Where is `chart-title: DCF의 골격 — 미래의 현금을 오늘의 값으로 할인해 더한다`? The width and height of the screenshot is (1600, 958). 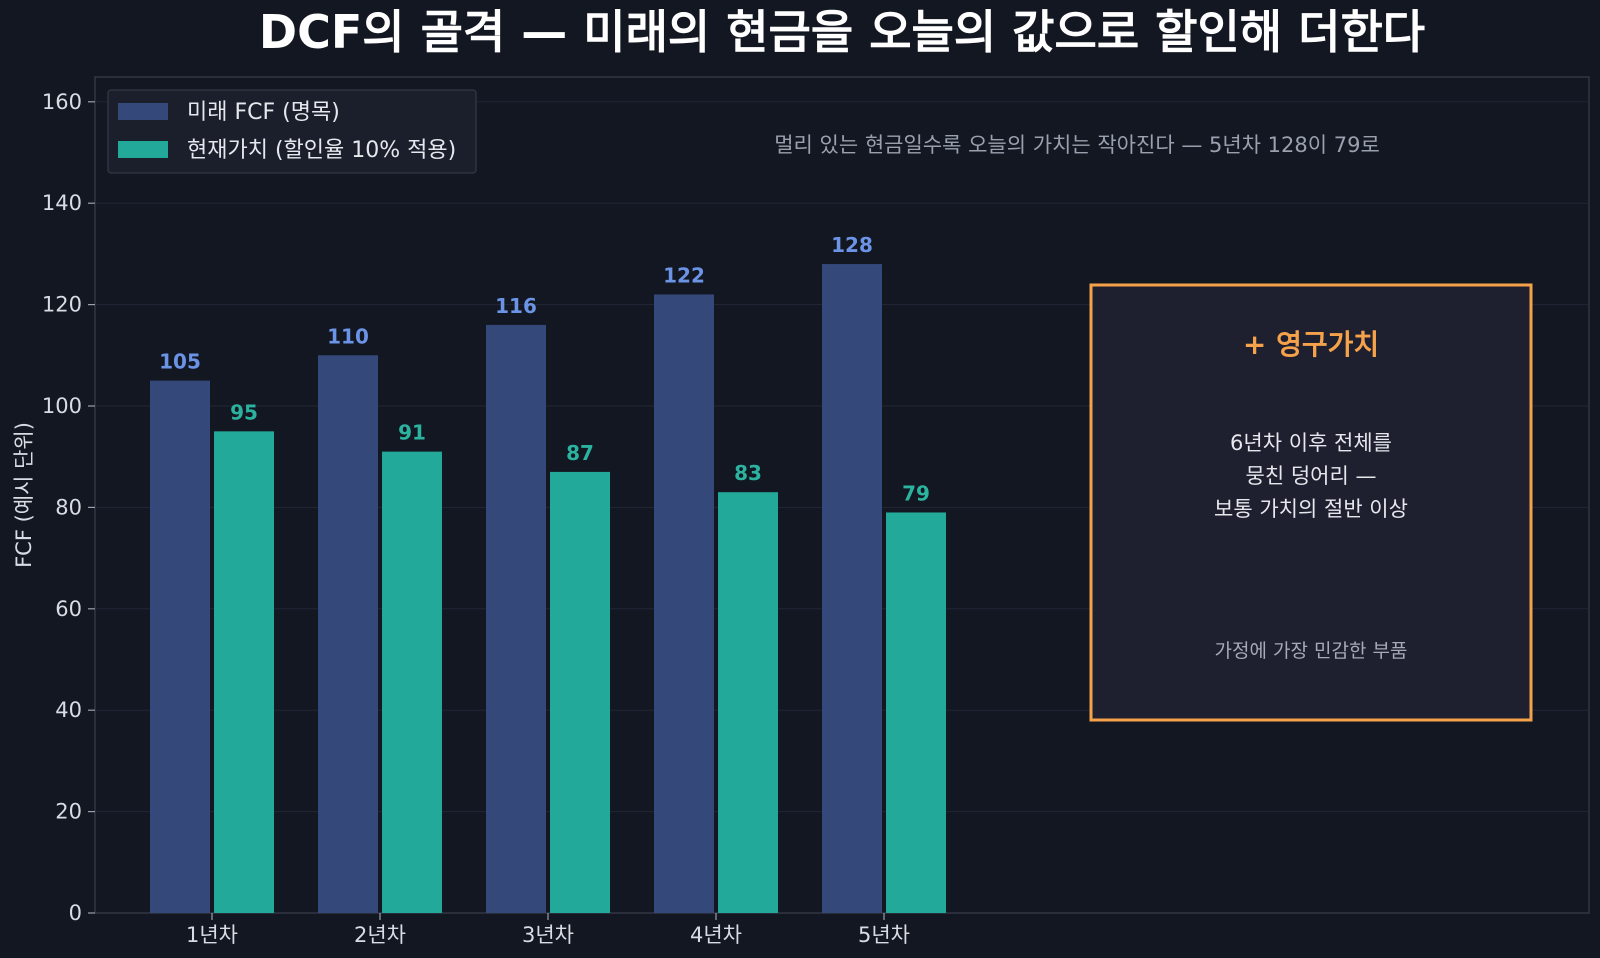
chart-title: DCF의 골격 — 미래의 현금을 오늘의 값으로 할인해 더한다 is located at coordinates (842, 32).